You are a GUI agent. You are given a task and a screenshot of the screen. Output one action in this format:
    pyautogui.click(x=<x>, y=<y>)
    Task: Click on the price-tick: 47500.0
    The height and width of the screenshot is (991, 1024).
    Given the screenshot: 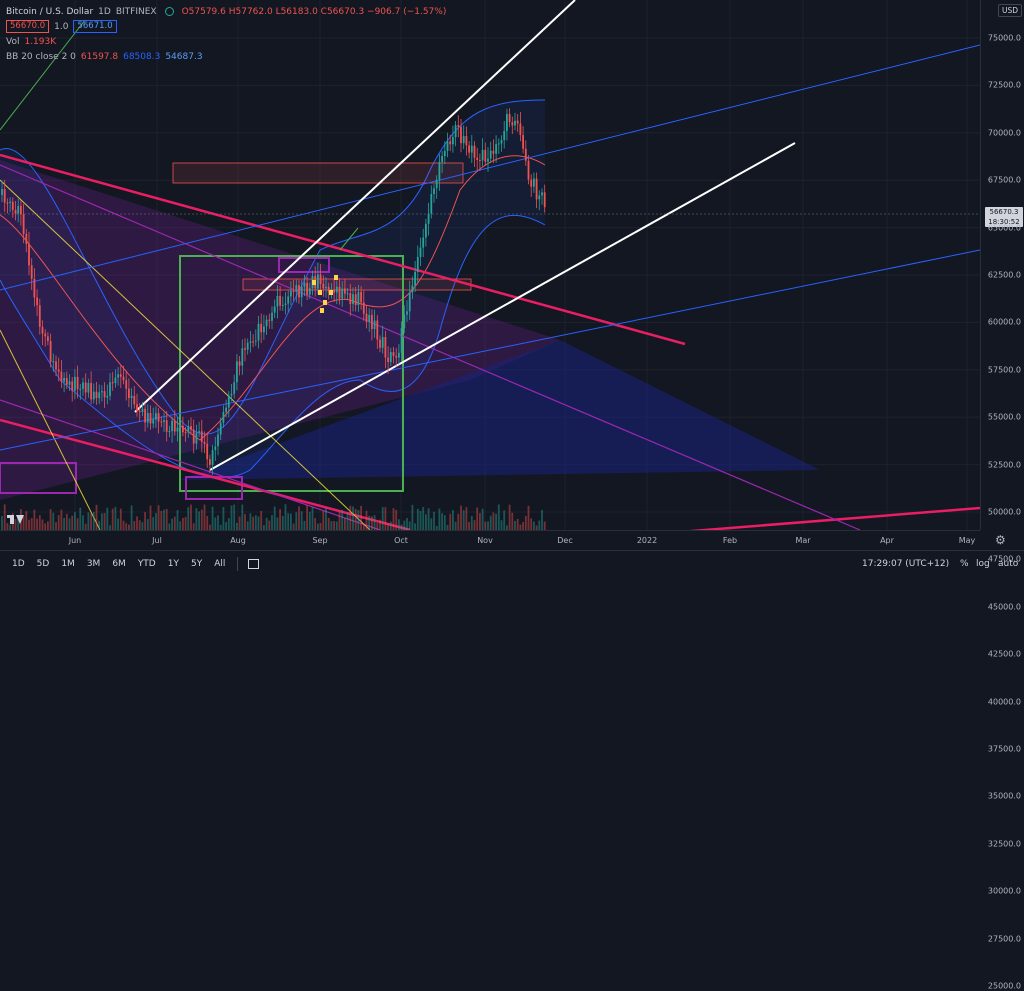 What is the action you would take?
    pyautogui.click(x=1004, y=559)
    